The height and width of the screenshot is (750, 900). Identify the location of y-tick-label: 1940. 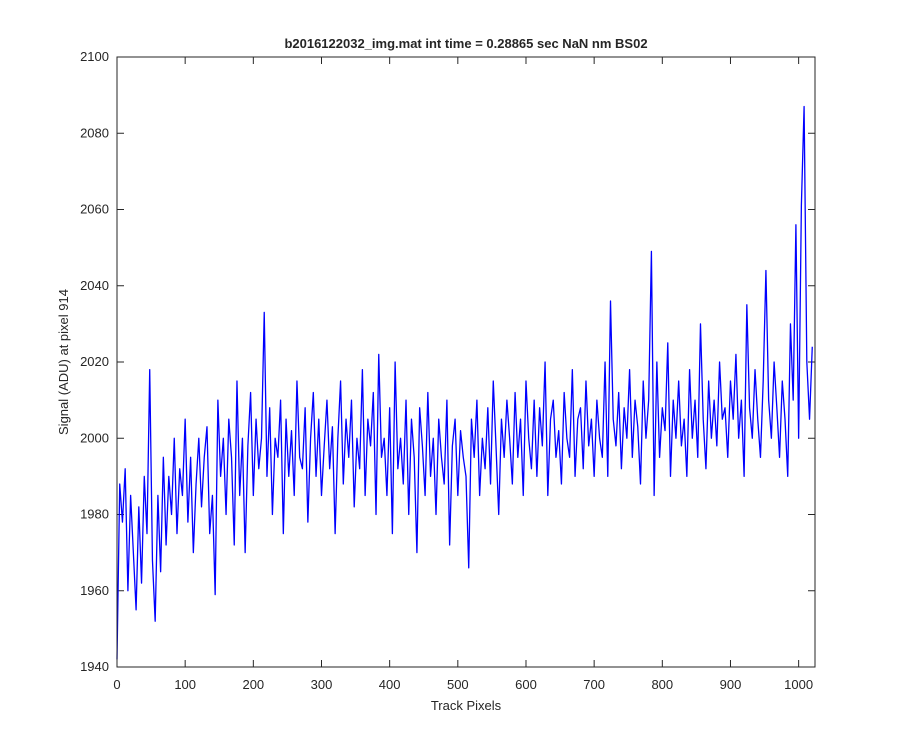
(94, 666).